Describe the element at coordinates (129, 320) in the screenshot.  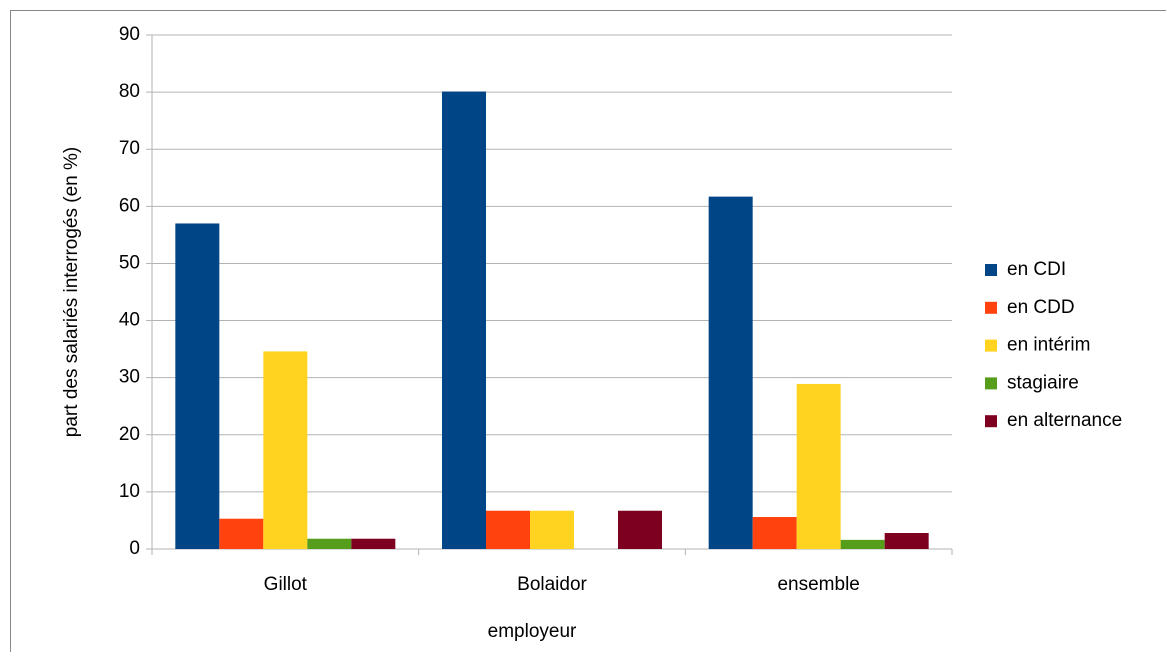
I see `y-tick-label: 40` at that location.